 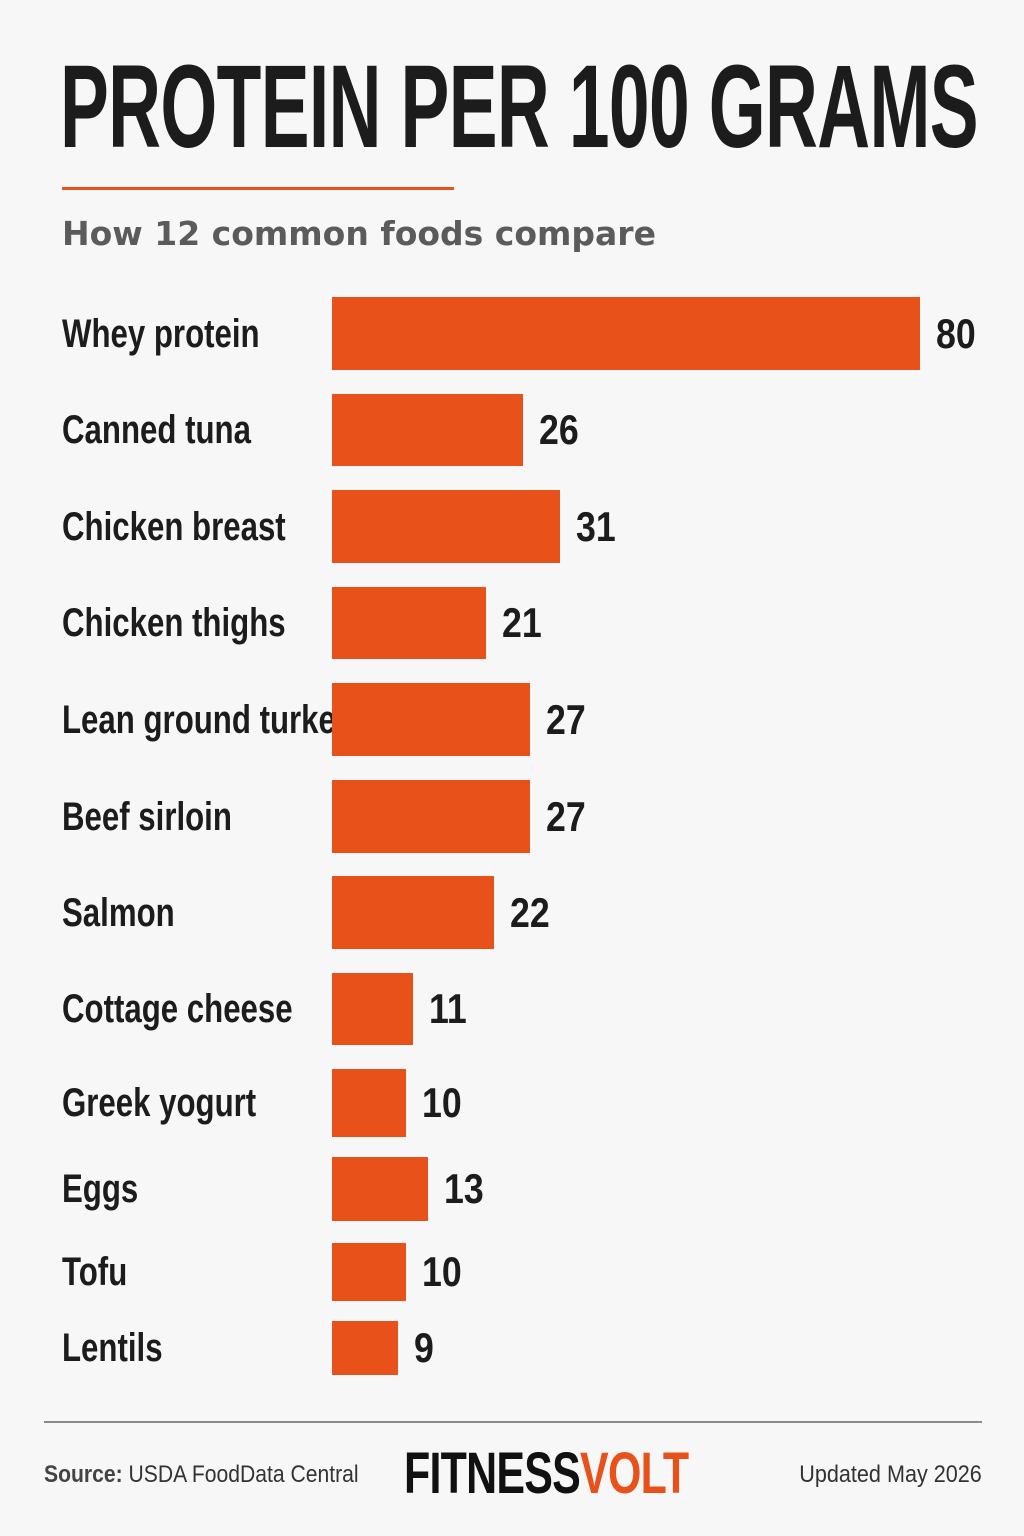 I want to click on category-label: Canned tuna, so click(x=156, y=430).